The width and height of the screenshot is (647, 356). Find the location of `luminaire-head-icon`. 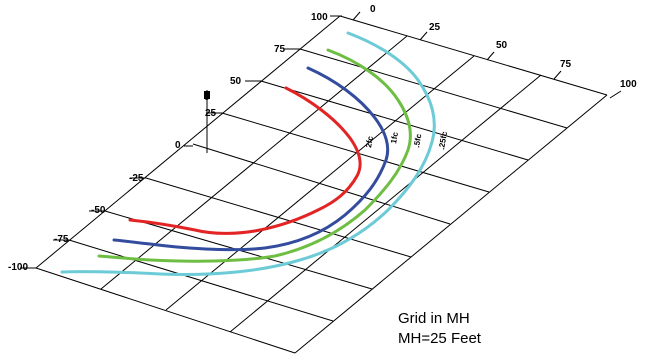

luminaire-head-icon is located at coordinates (207, 95).